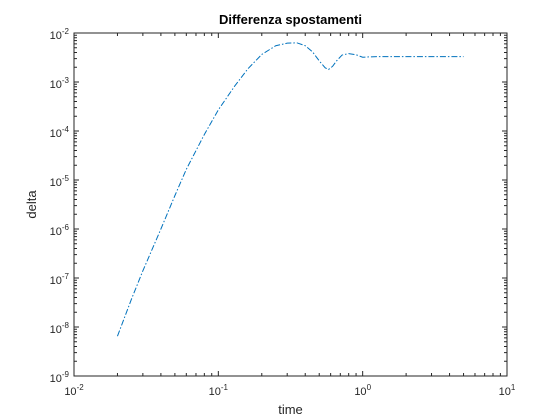 The height and width of the screenshot is (420, 560). What do you see at coordinates (66, 129) in the screenshot?
I see `tick-label-exponent: -4` at bounding box center [66, 129].